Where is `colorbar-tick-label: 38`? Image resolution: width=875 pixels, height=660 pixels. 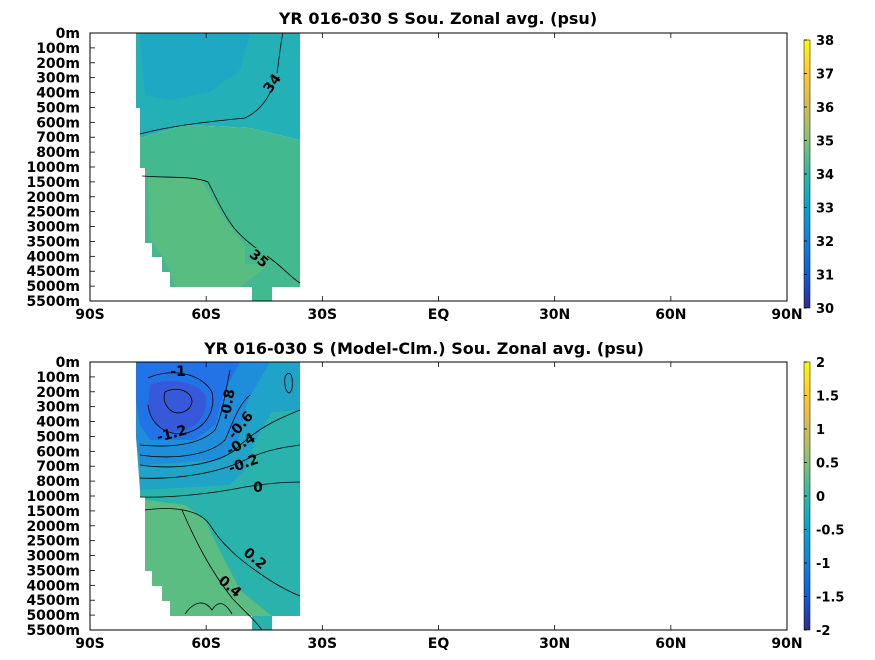
colorbar-tick-label: 38 is located at coordinates (825, 41).